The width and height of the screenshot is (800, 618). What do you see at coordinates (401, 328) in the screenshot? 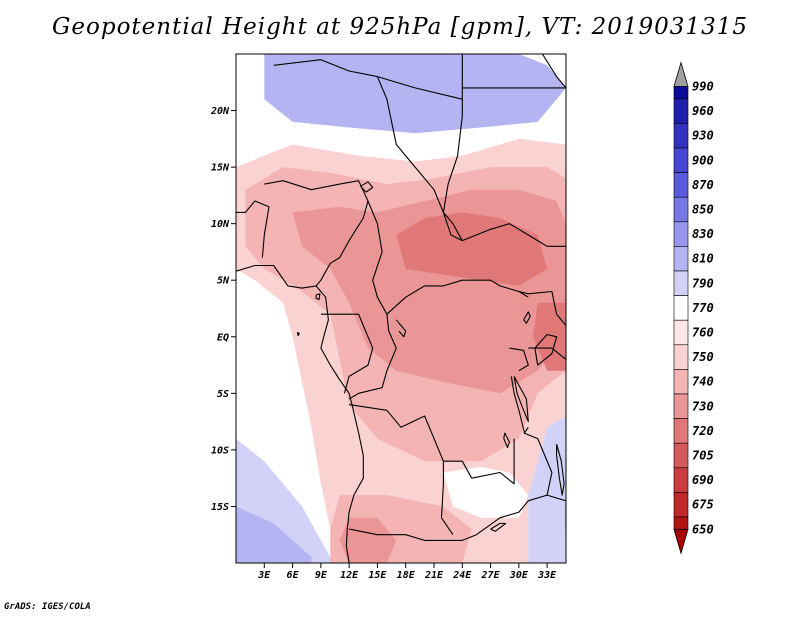
I see `border-congo-river` at bounding box center [401, 328].